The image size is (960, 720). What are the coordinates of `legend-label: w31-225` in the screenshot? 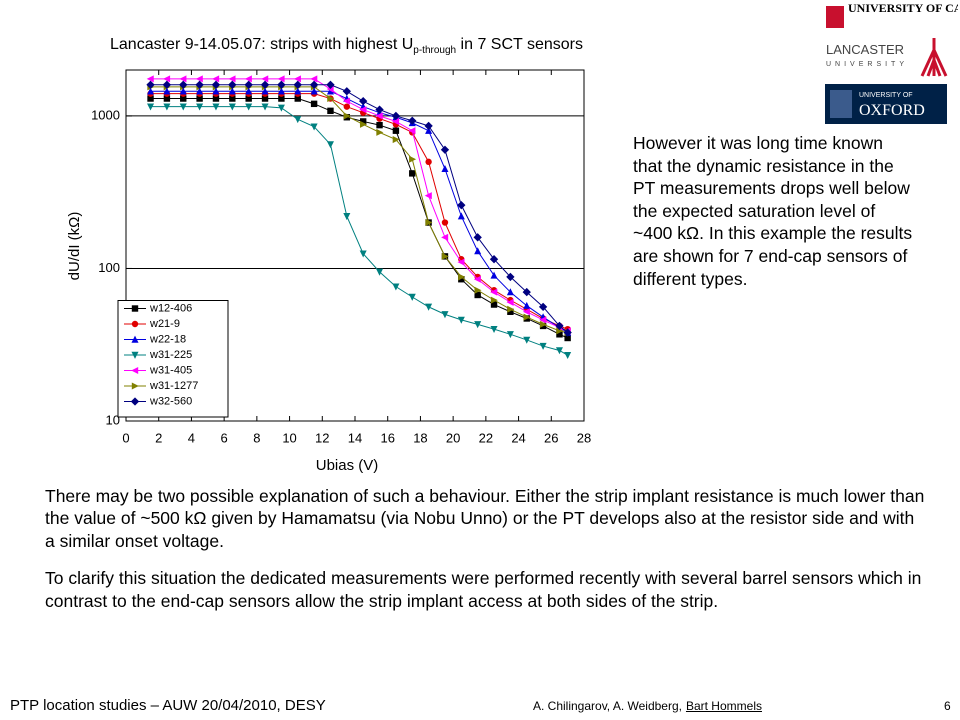 It's located at (170, 355).